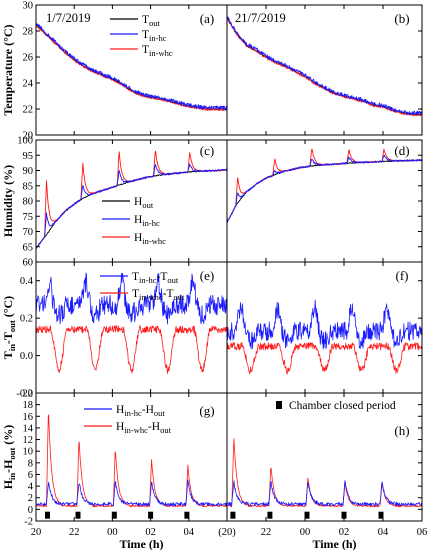  I want to click on x-tick-label: (20), so click(227, 532).